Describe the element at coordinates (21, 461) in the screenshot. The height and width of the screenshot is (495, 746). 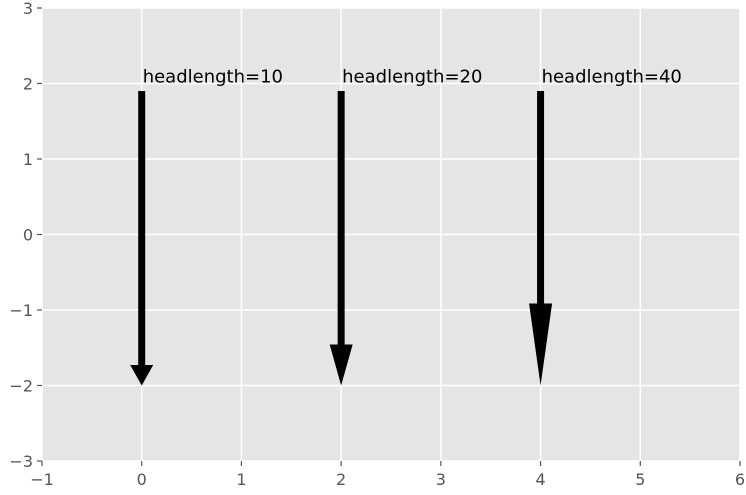
I see `y-tick-label: −3` at that location.